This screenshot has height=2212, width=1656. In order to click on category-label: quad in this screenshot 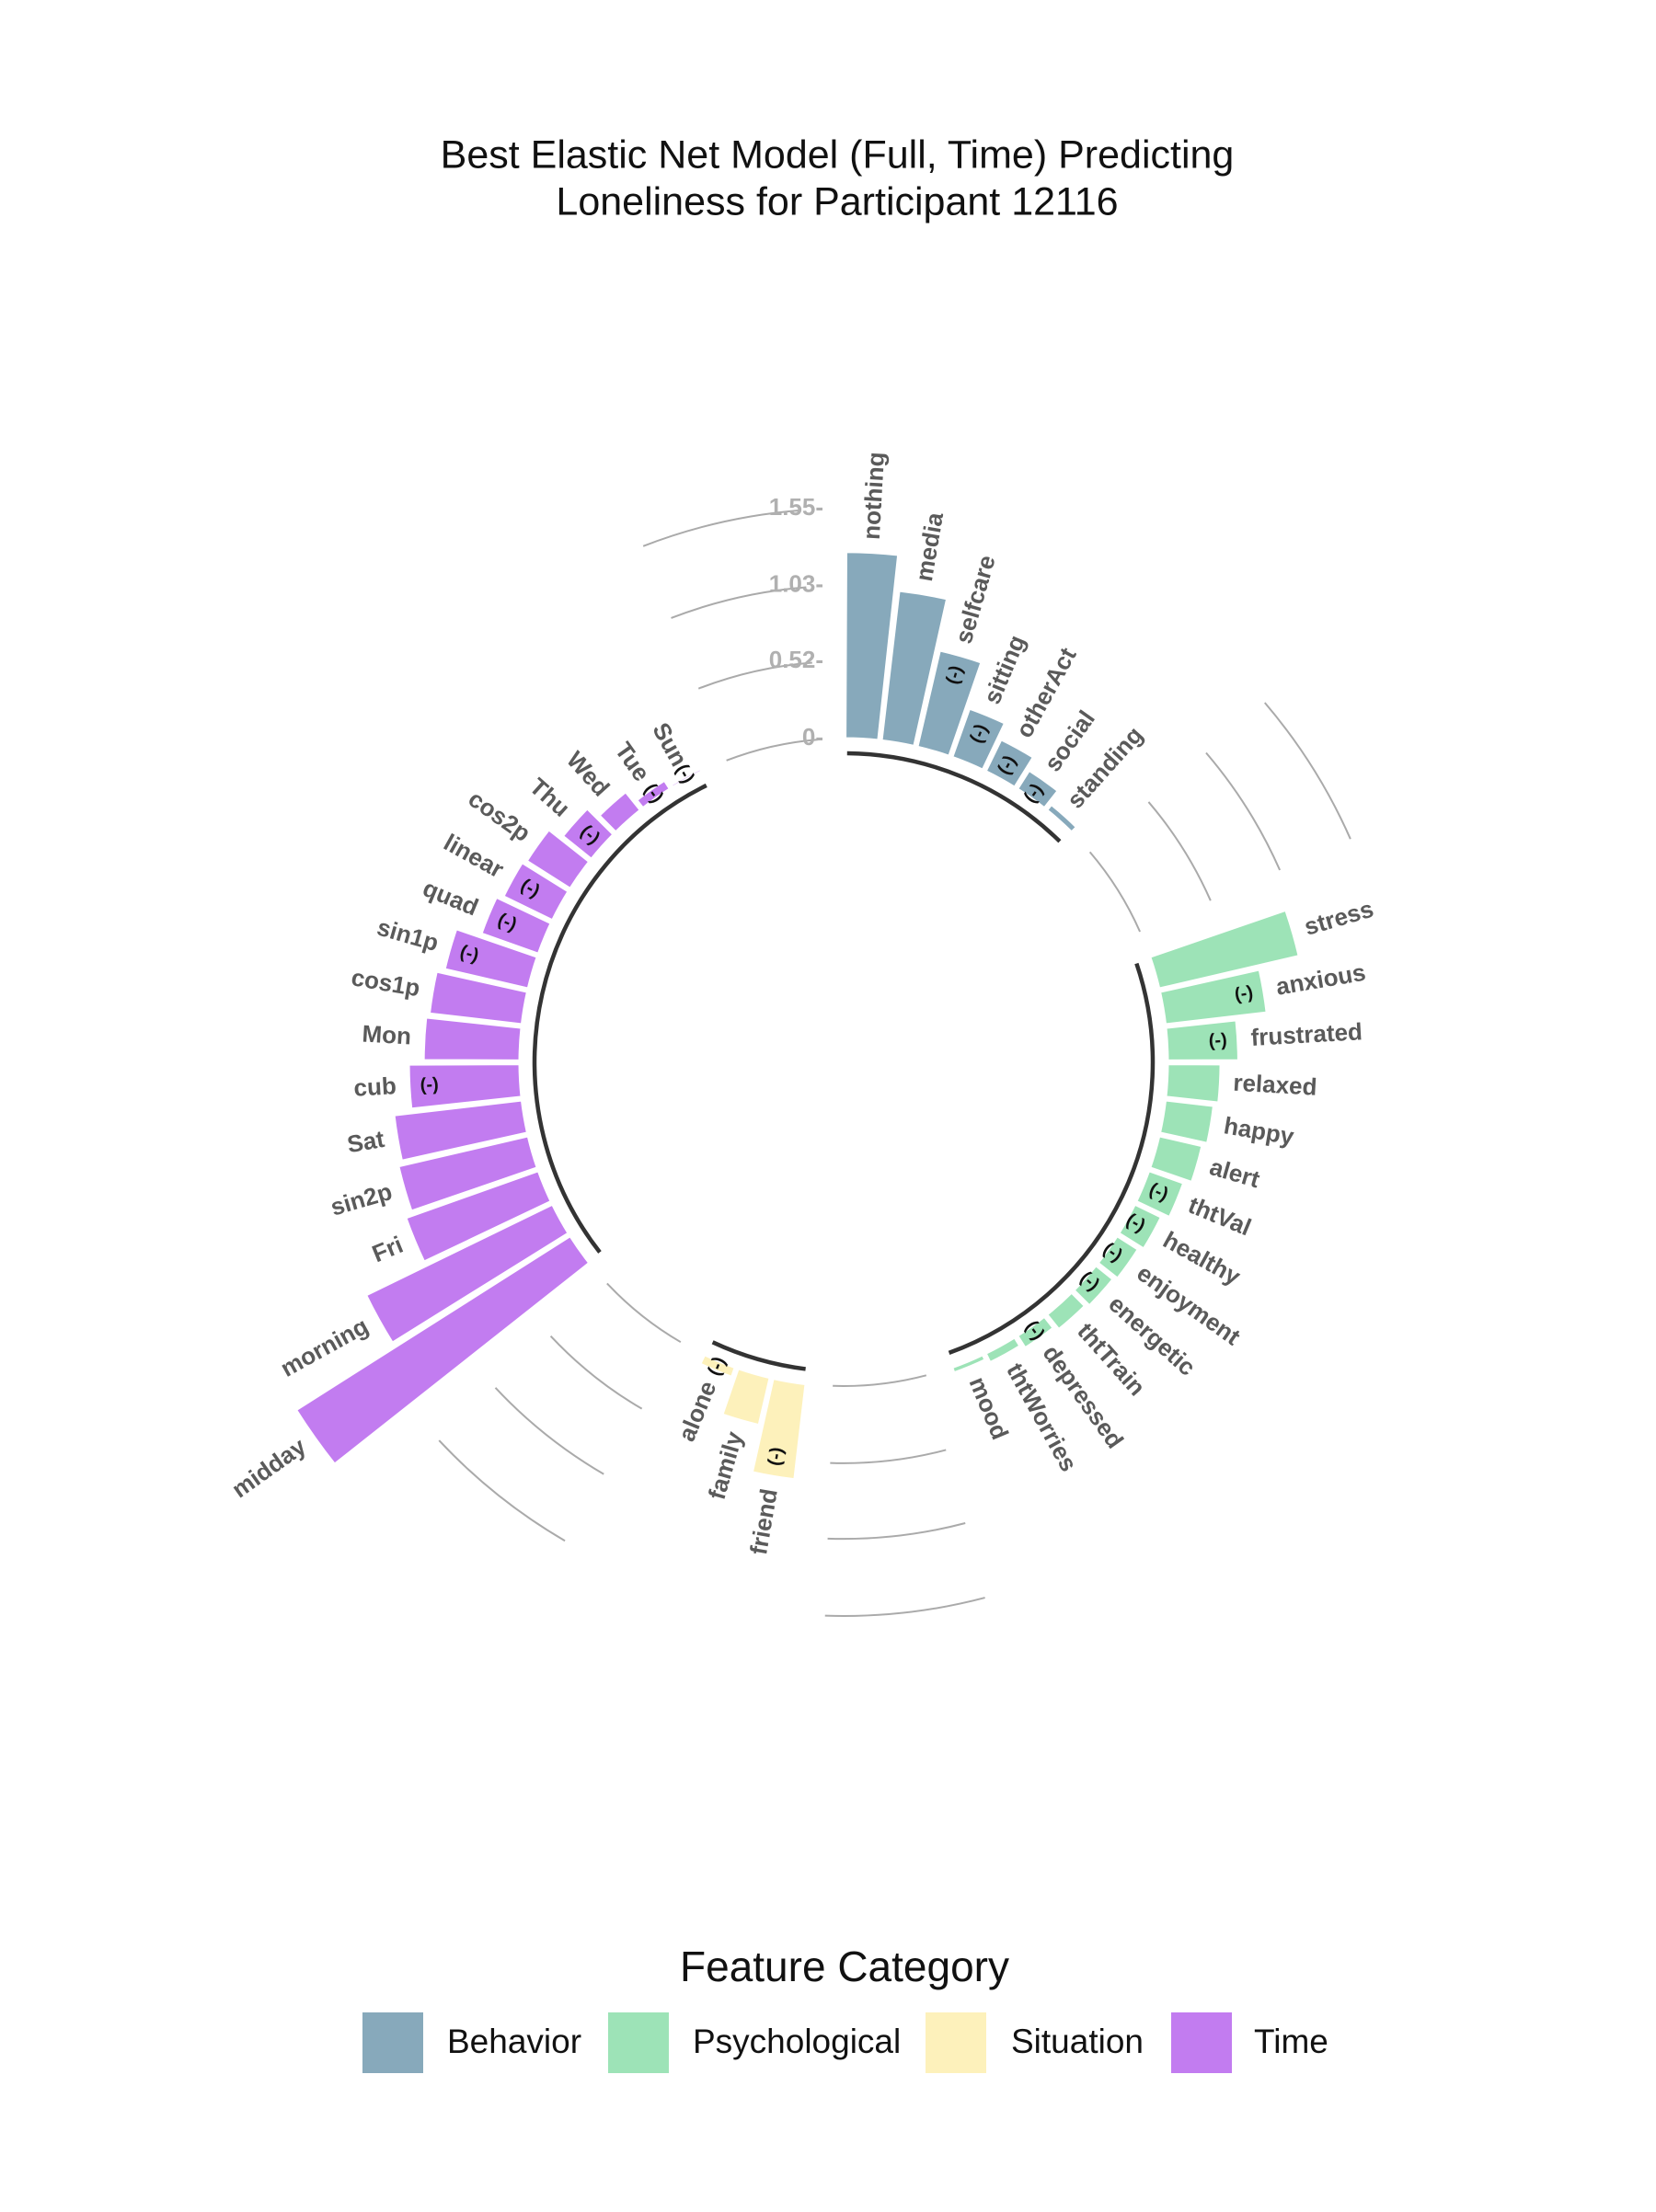, I will do `click(450, 898)`.